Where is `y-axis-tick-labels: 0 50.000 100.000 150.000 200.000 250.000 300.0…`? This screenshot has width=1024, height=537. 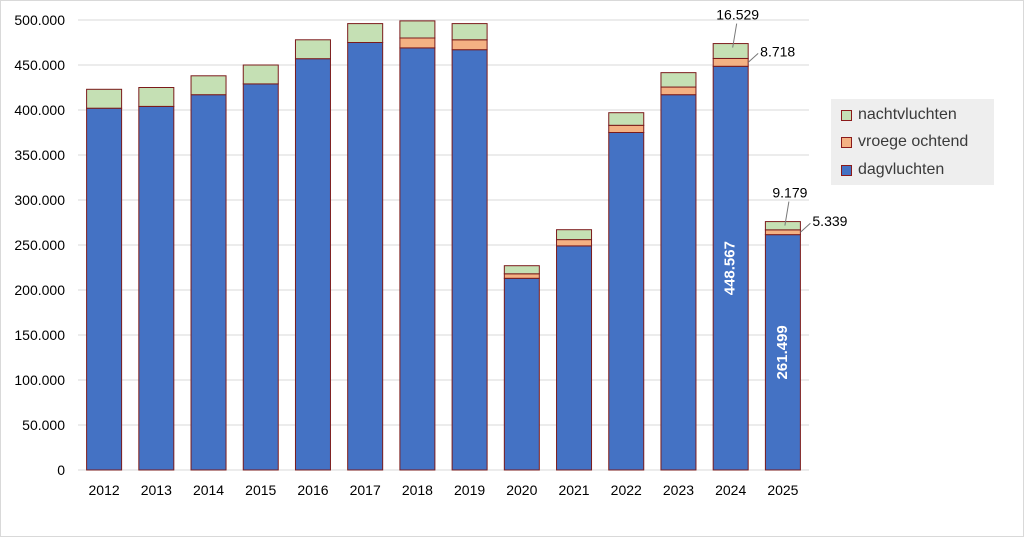
y-axis-tick-labels: 0 50.000 100.000 150.000 200.000 250.000 300.0… is located at coordinates (39, 245).